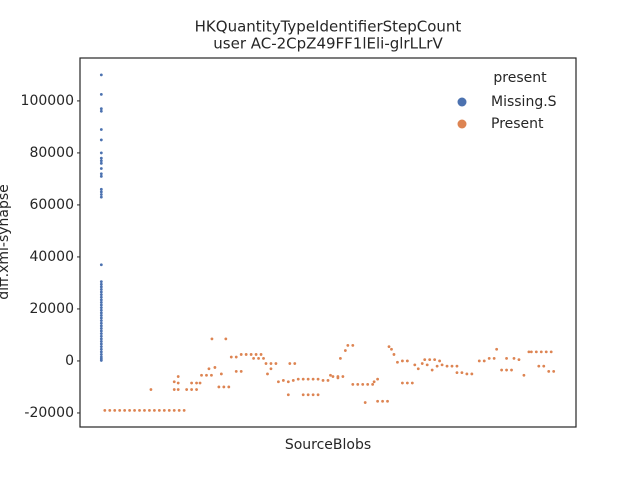  I want to click on legend-label: Missing.S, so click(524, 102).